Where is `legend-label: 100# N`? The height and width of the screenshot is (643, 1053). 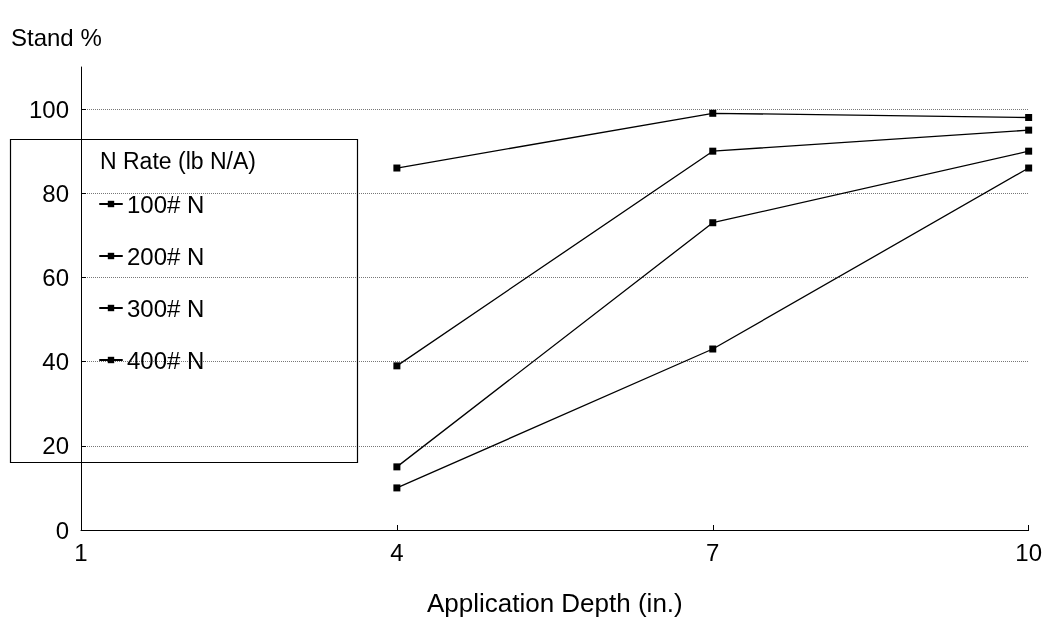 legend-label: 100# N is located at coordinates (166, 204).